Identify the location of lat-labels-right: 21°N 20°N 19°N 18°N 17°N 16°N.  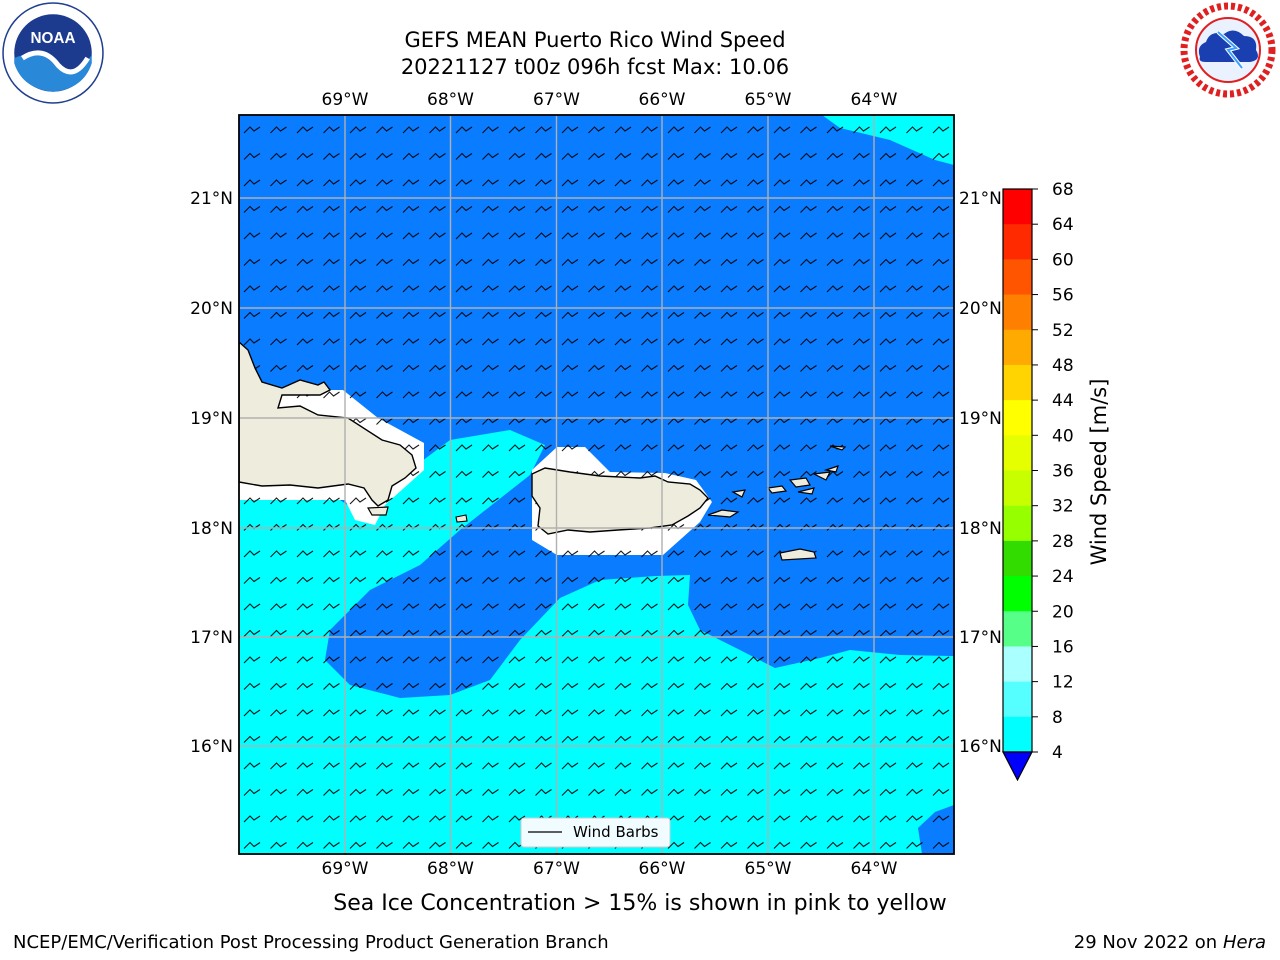
(980, 473).